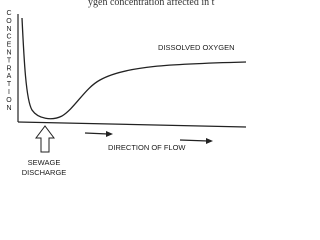  What do you see at coordinates (45, 139) in the screenshot?
I see `discharge-arrow` at bounding box center [45, 139].